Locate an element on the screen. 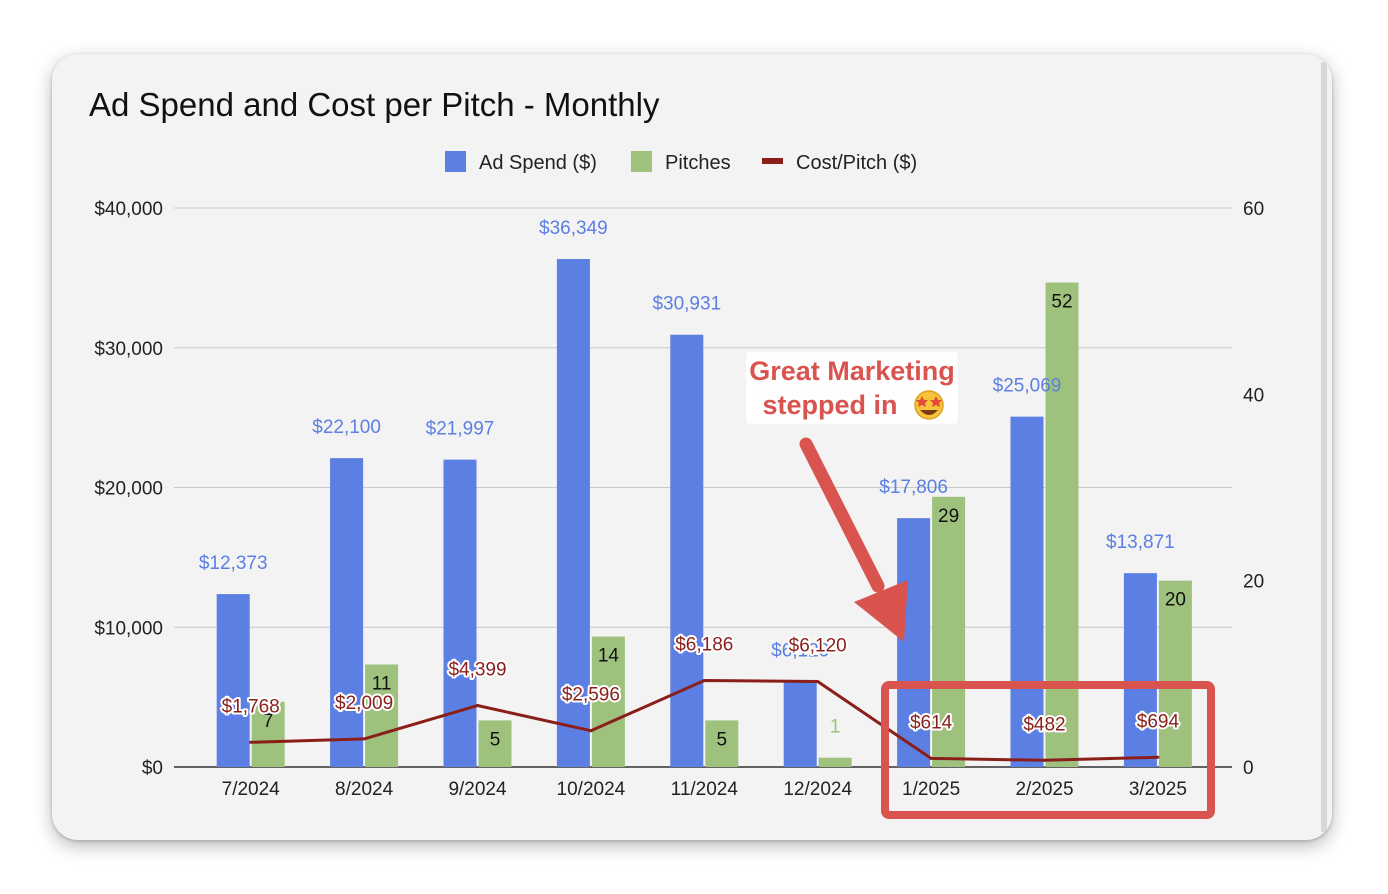  x-tick-label: 3/2025 is located at coordinates (1158, 789).